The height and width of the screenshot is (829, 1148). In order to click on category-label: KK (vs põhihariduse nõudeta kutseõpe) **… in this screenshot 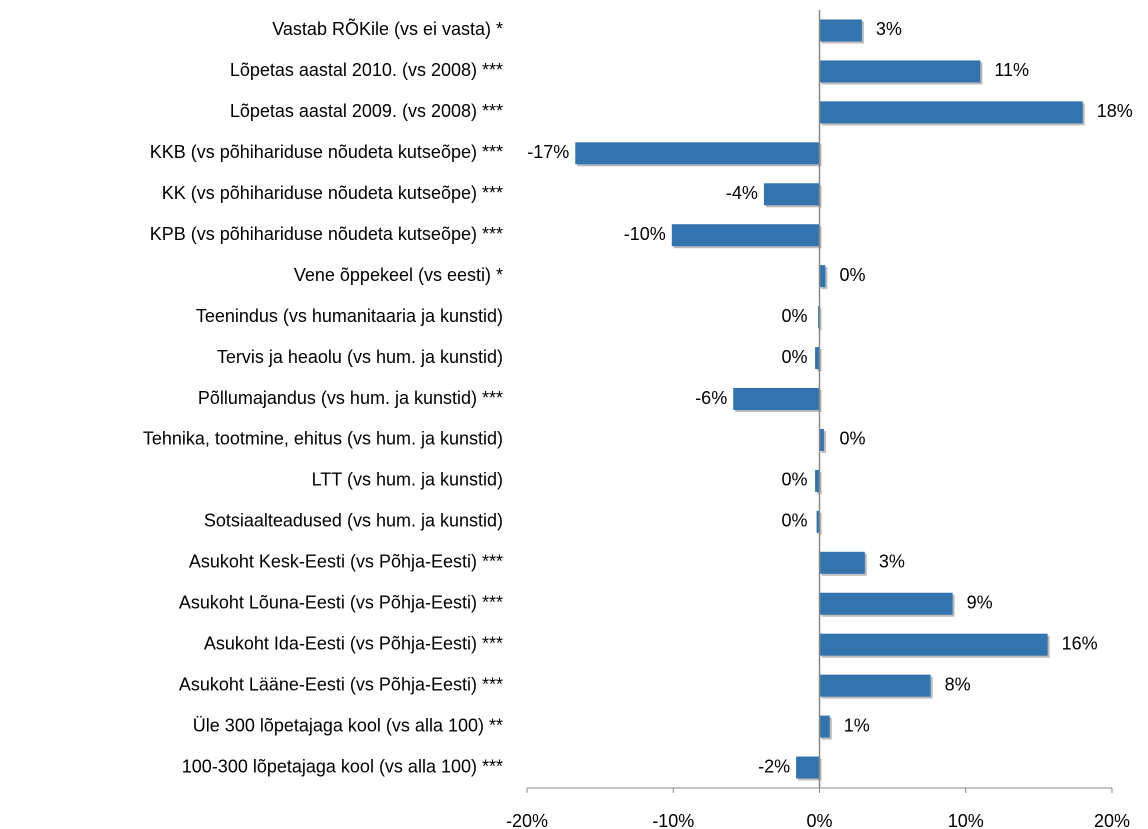, I will do `click(332, 193)`.